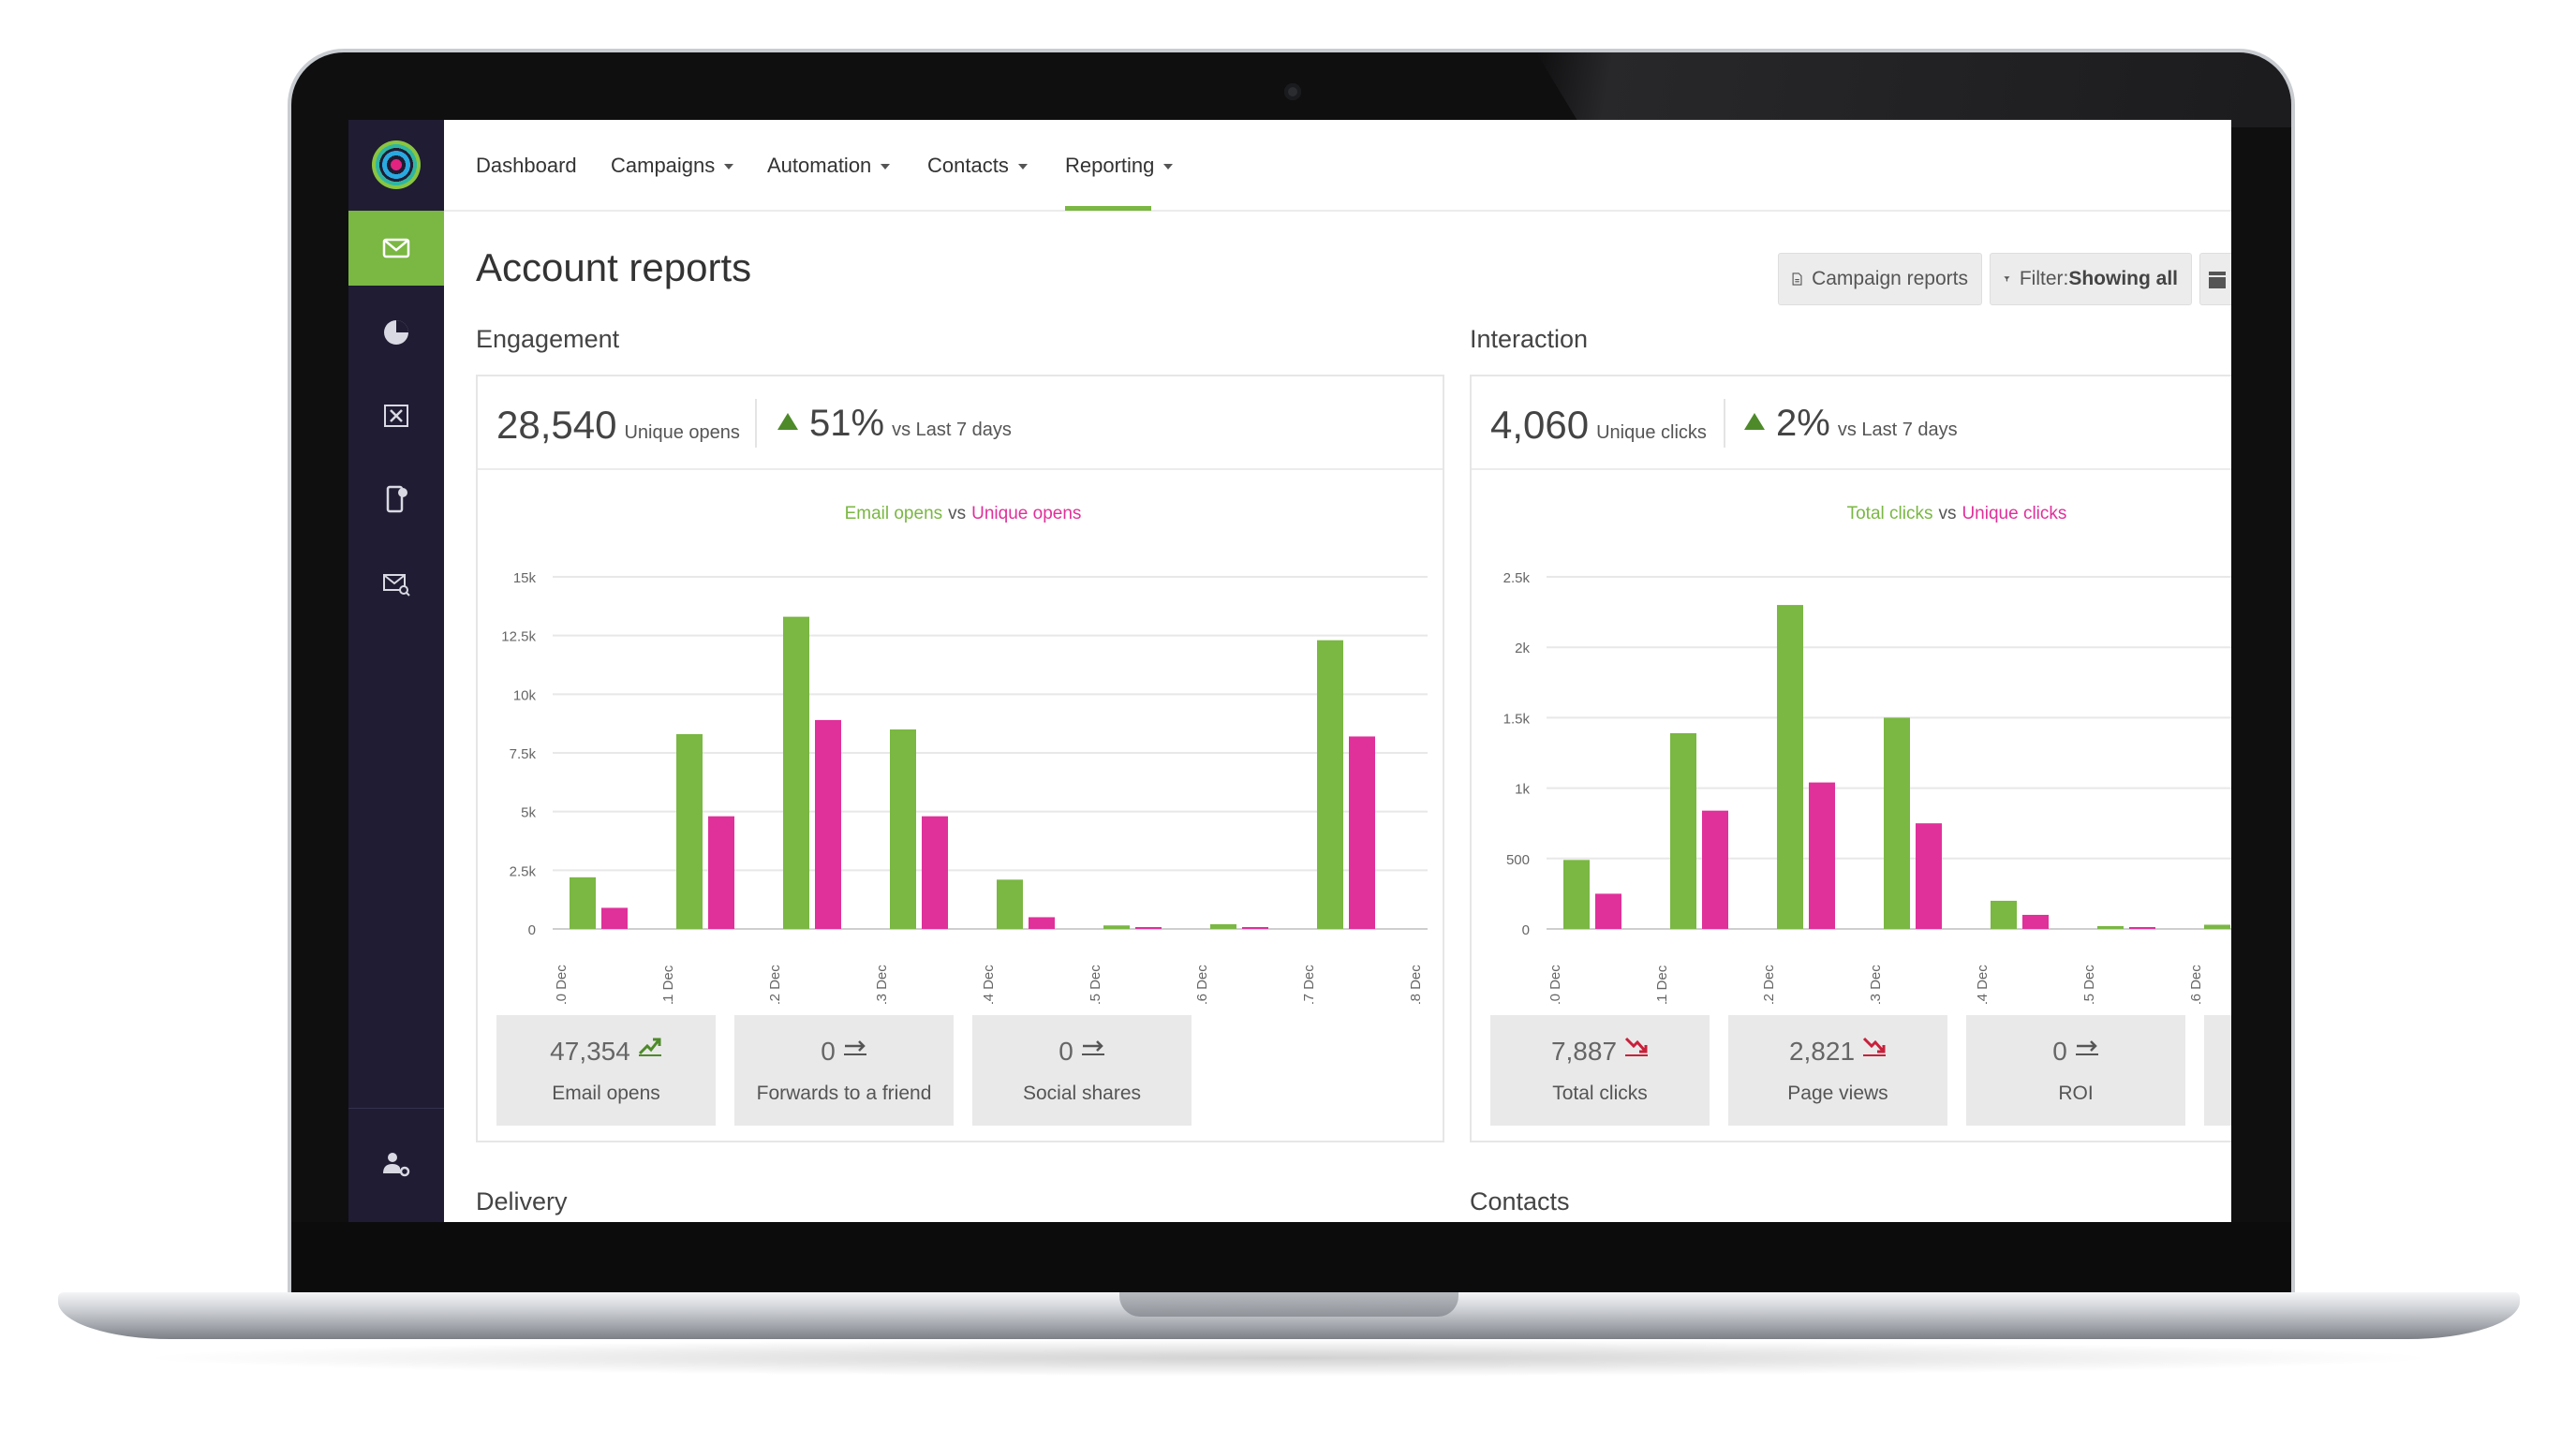 This screenshot has width=2576, height=1429. Describe the element at coordinates (2217, 280) in the screenshot. I see `calendar-icon` at that location.